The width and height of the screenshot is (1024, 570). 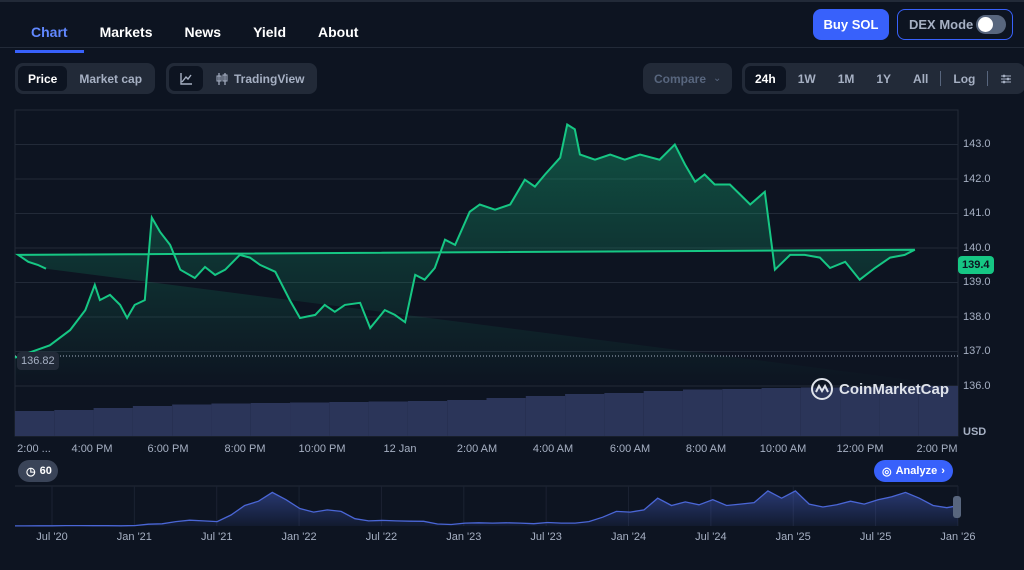 I want to click on overview-line, so click(x=487, y=508).